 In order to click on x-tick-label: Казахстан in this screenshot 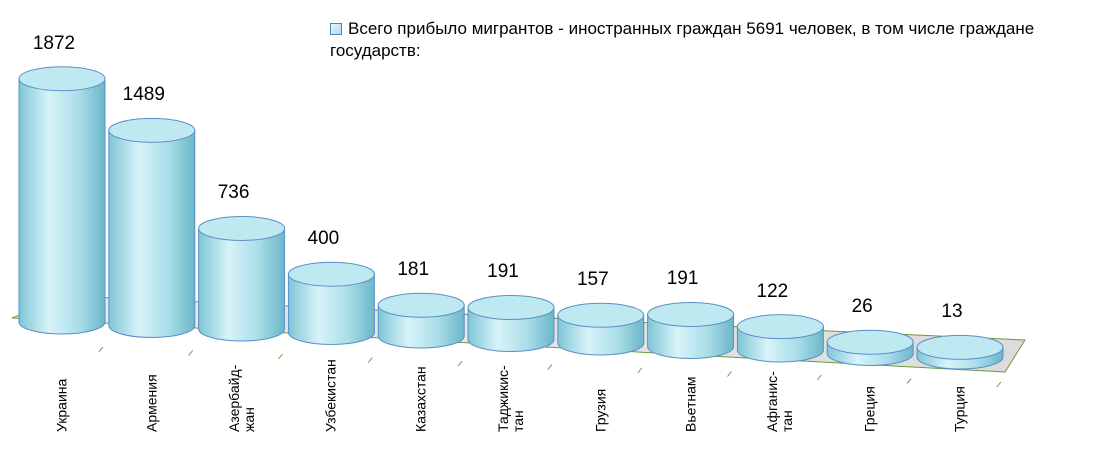, I will do `click(420, 399)`.